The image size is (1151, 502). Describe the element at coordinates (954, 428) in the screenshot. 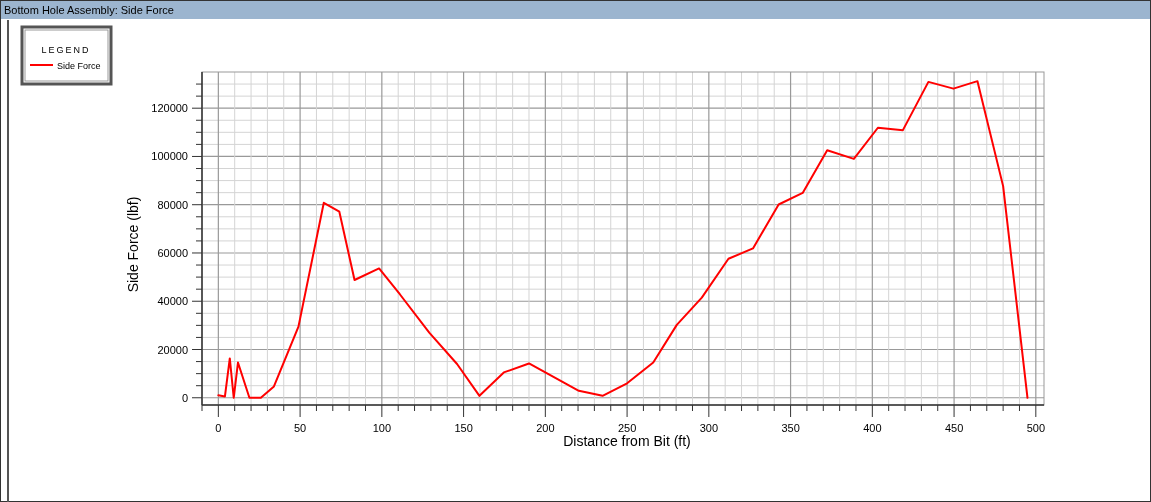

I see `x-tick-label: 450` at that location.